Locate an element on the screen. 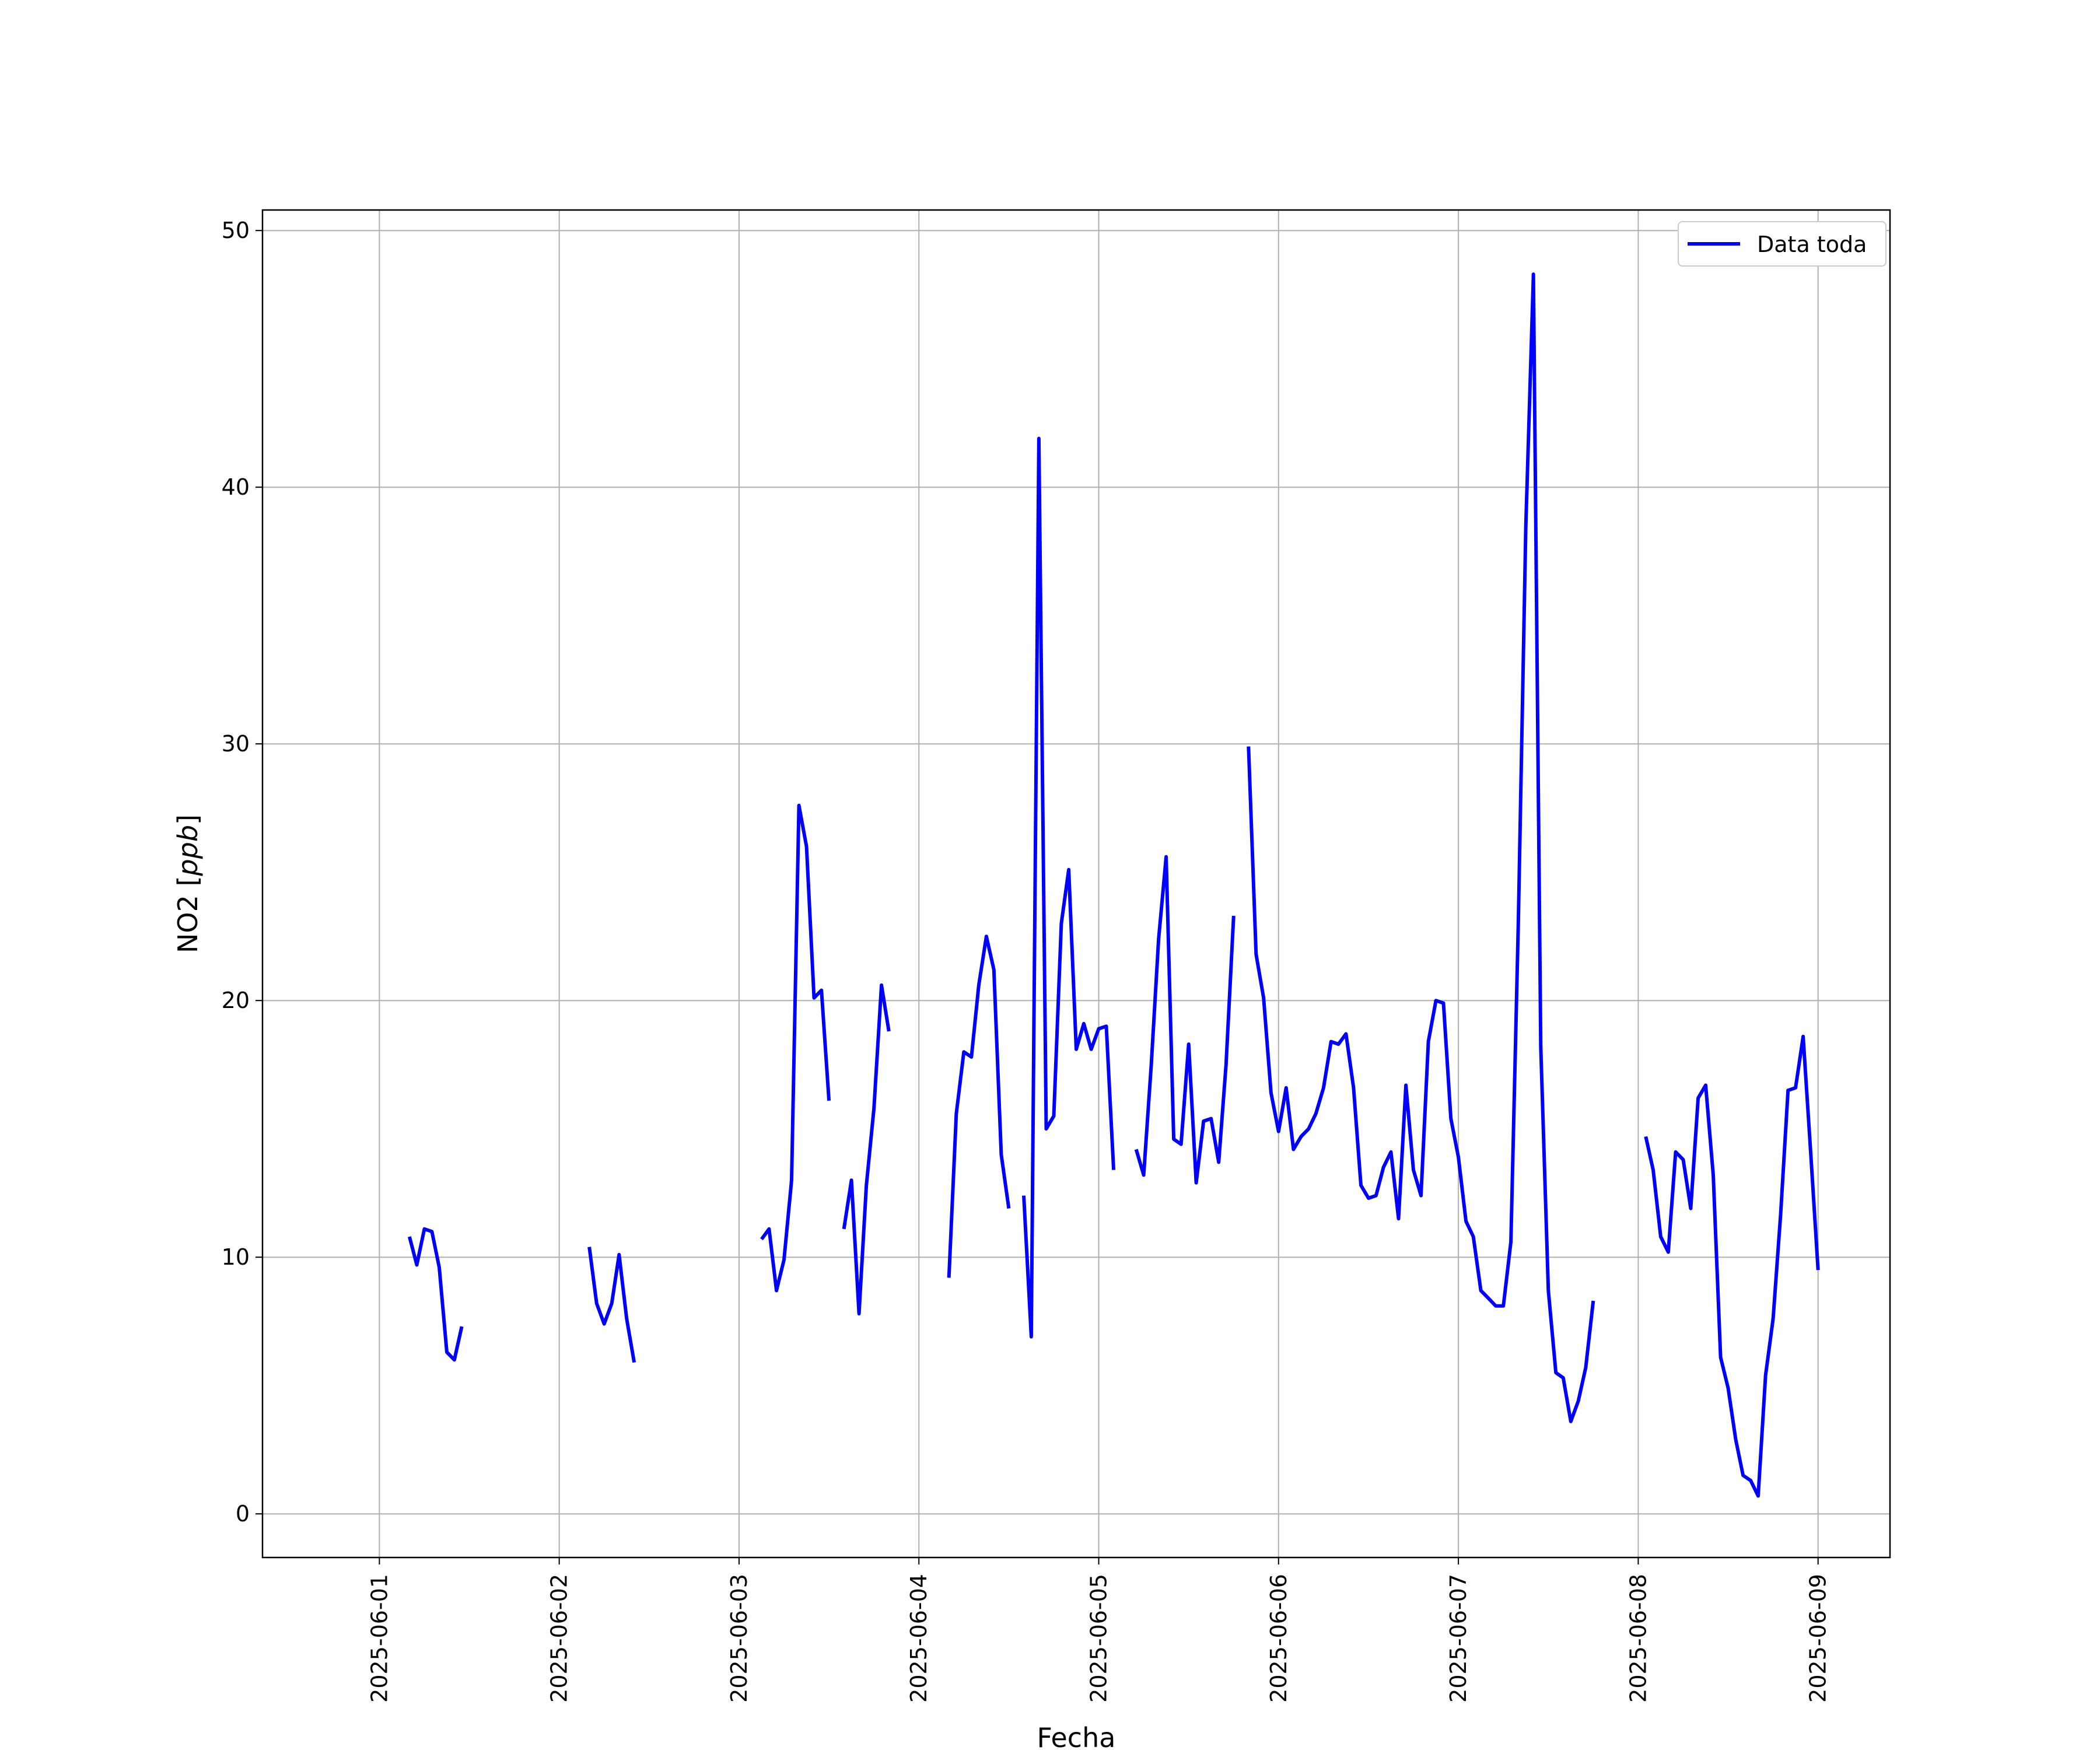 The height and width of the screenshot is (1750, 2100). legend-label: Data toda is located at coordinates (1812, 244).